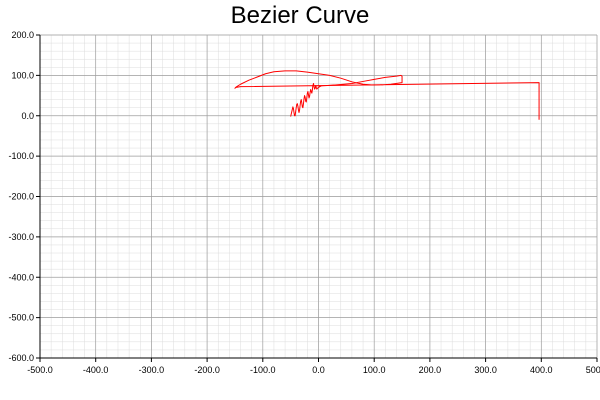  Describe the element at coordinates (263, 370) in the screenshot. I see `x-tick-label: -100.0` at that location.